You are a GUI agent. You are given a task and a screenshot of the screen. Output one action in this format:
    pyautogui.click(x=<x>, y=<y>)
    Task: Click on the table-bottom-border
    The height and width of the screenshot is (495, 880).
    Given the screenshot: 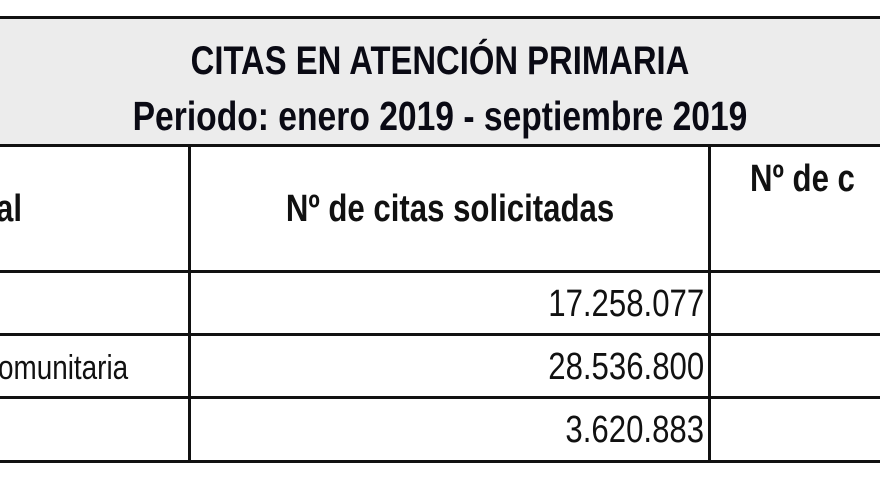 What is the action you would take?
    pyautogui.click(x=440, y=461)
    